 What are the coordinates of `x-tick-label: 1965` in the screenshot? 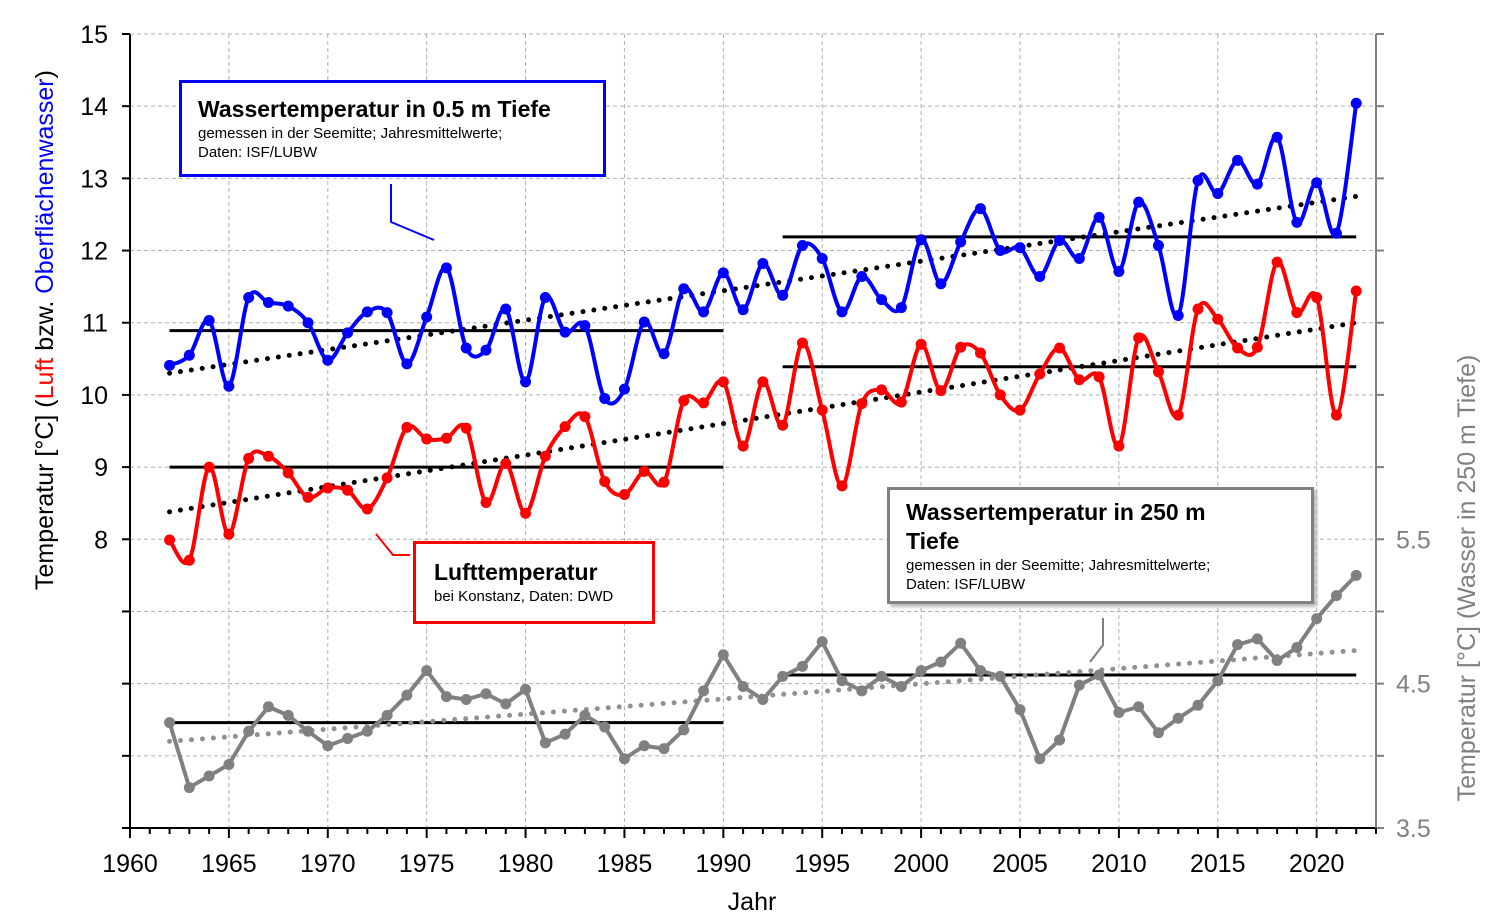 It's located at (229, 864).